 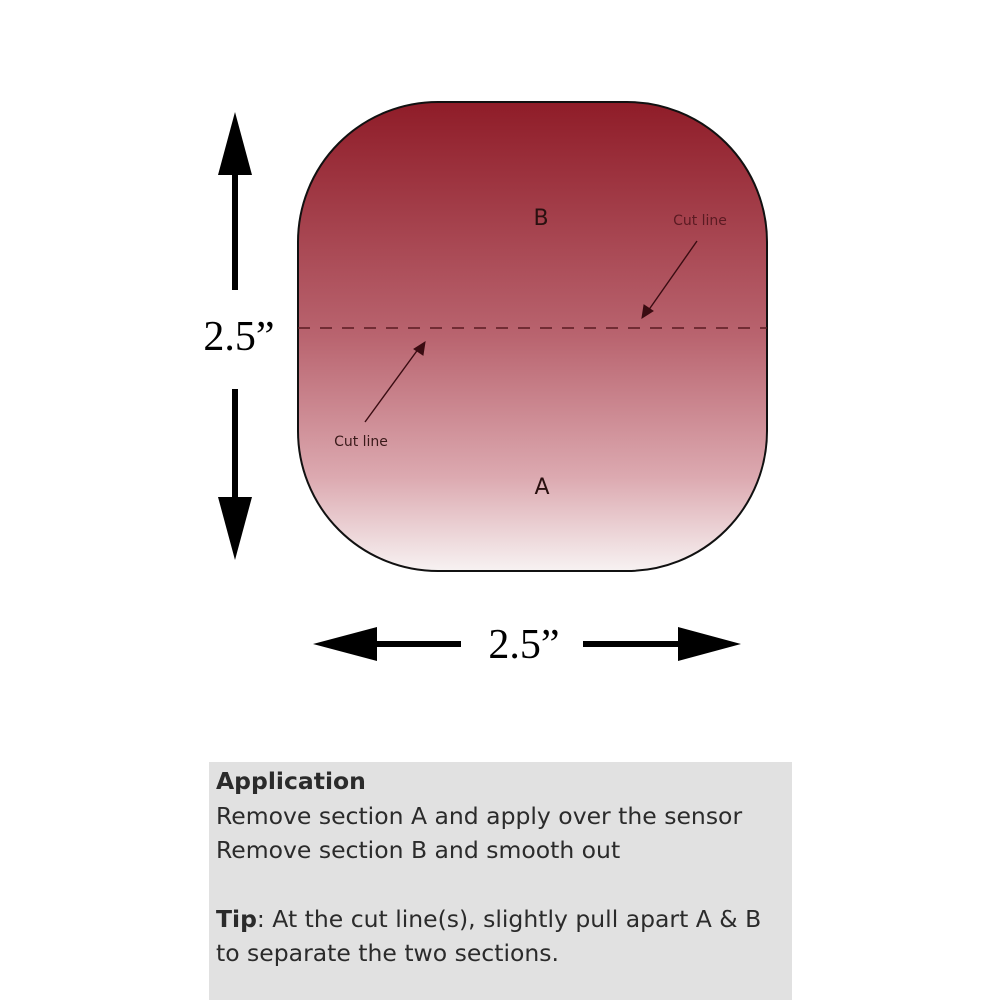 I want to click on tip-label: Tip, so click(x=236, y=918).